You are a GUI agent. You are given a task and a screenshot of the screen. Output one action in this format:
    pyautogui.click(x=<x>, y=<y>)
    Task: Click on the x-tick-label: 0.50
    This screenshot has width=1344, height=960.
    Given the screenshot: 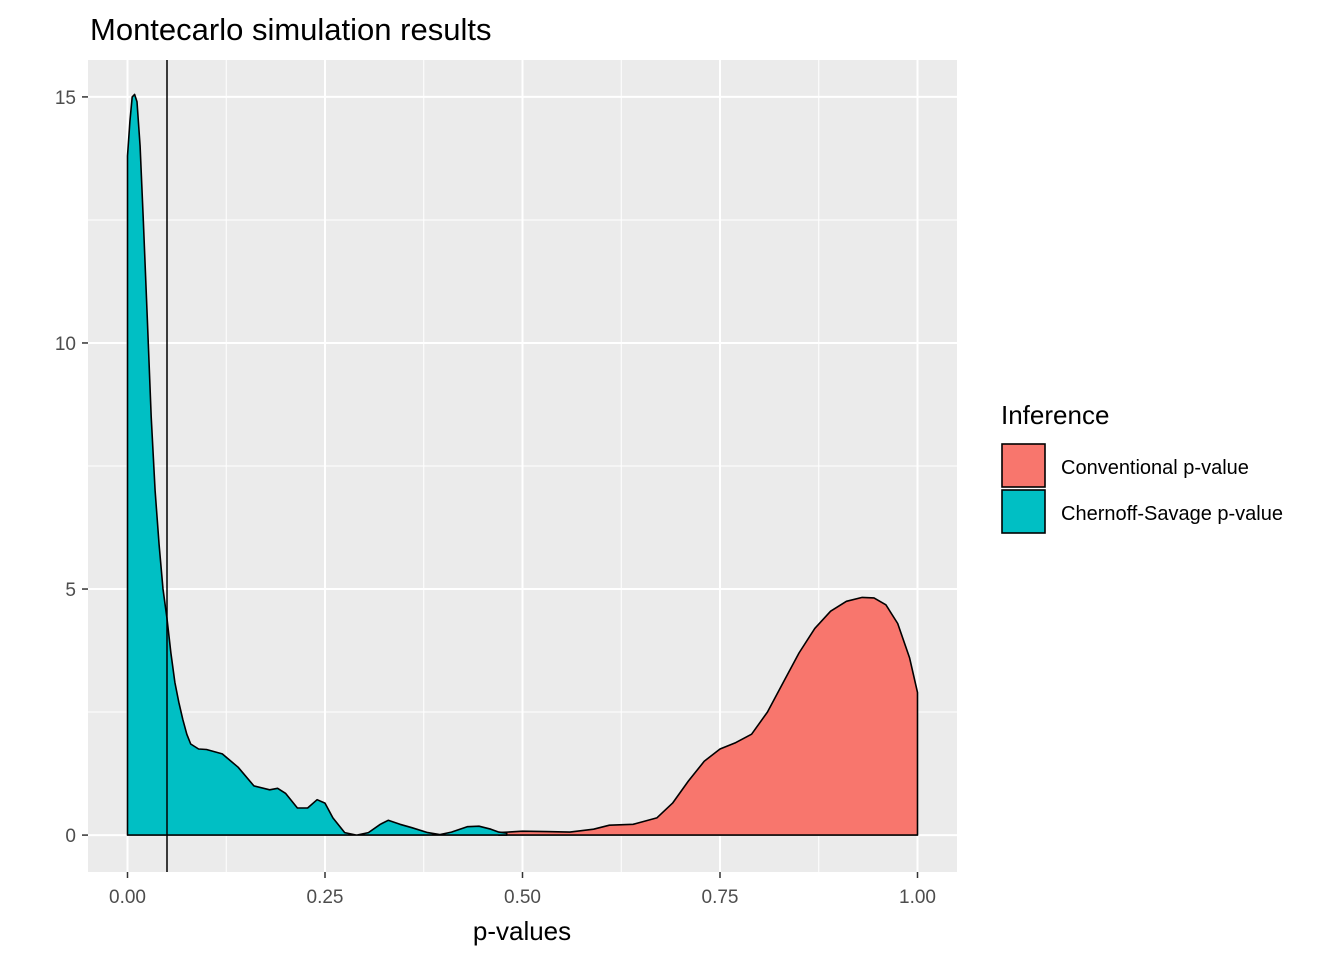 What is the action you would take?
    pyautogui.click(x=522, y=897)
    